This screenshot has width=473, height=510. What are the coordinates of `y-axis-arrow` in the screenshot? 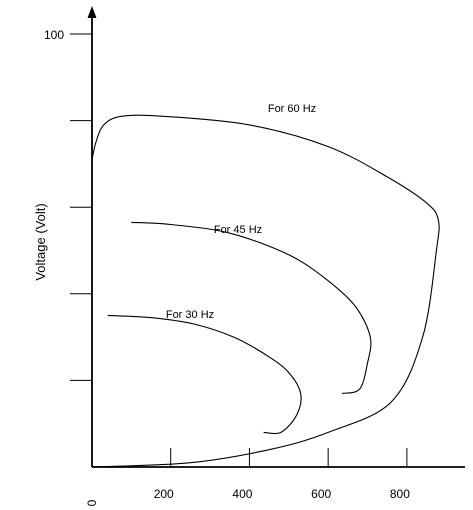 It's located at (92, 12).